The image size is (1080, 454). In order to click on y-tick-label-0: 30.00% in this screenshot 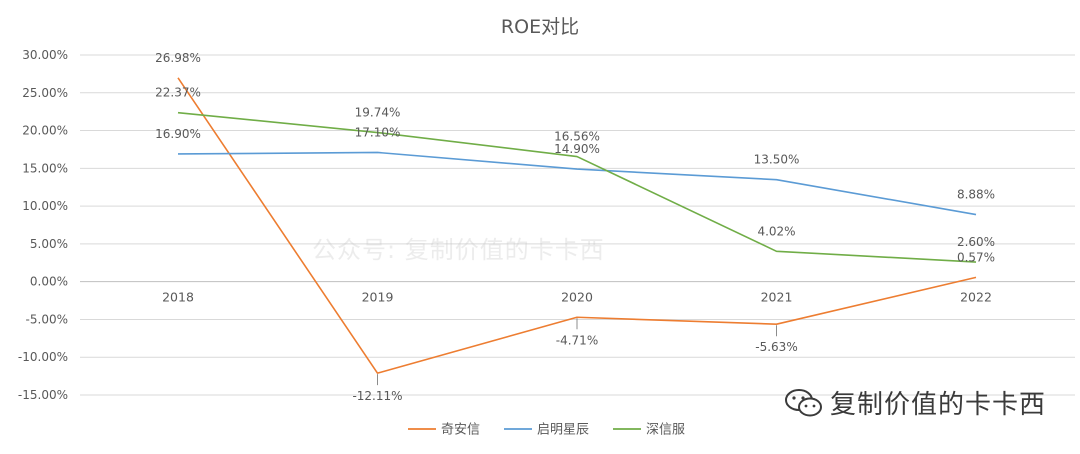, I will do `click(45, 55)`.